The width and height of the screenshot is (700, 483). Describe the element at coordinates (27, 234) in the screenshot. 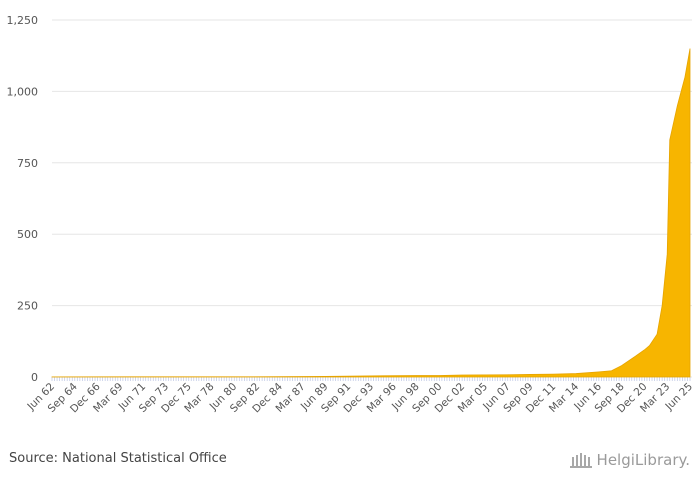

I see `y-tick-label: 500` at that location.